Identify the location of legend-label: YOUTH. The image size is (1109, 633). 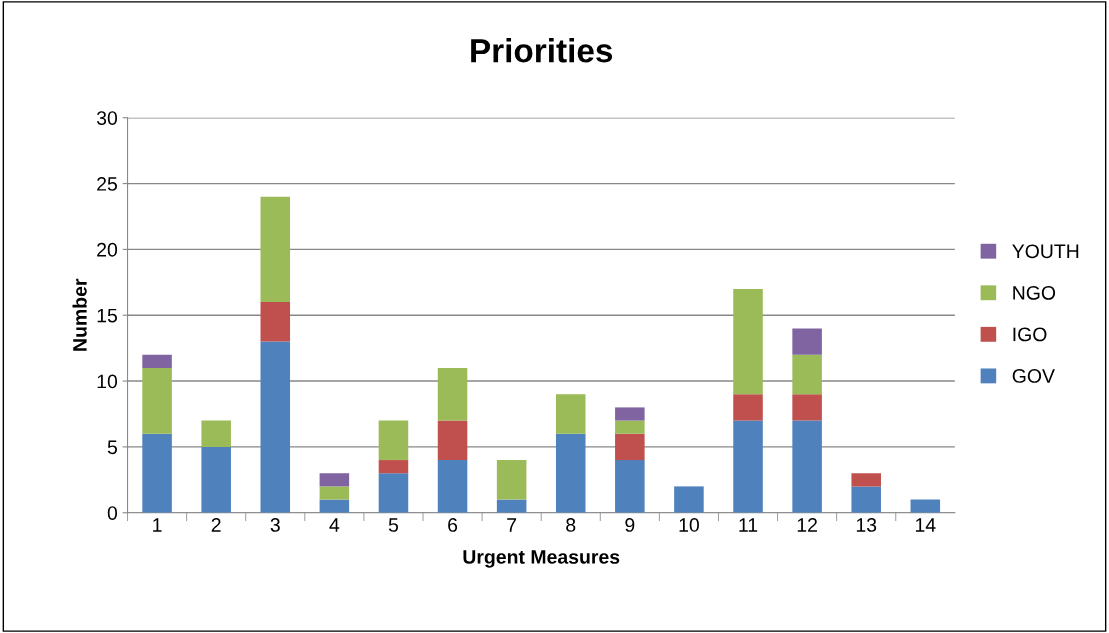
(1045, 251).